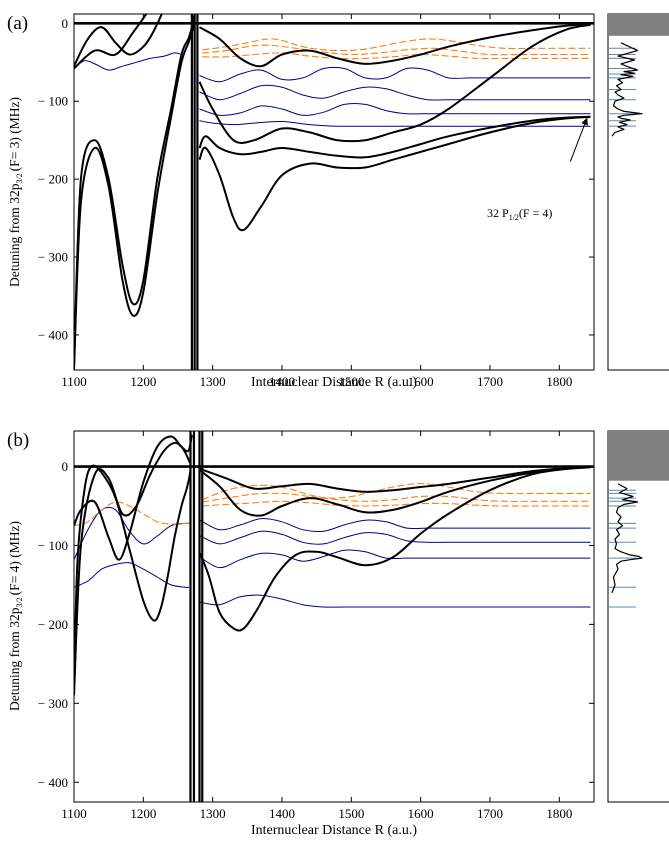 This screenshot has height=845, width=669. I want to click on annotation-arrow-line, so click(578, 139).